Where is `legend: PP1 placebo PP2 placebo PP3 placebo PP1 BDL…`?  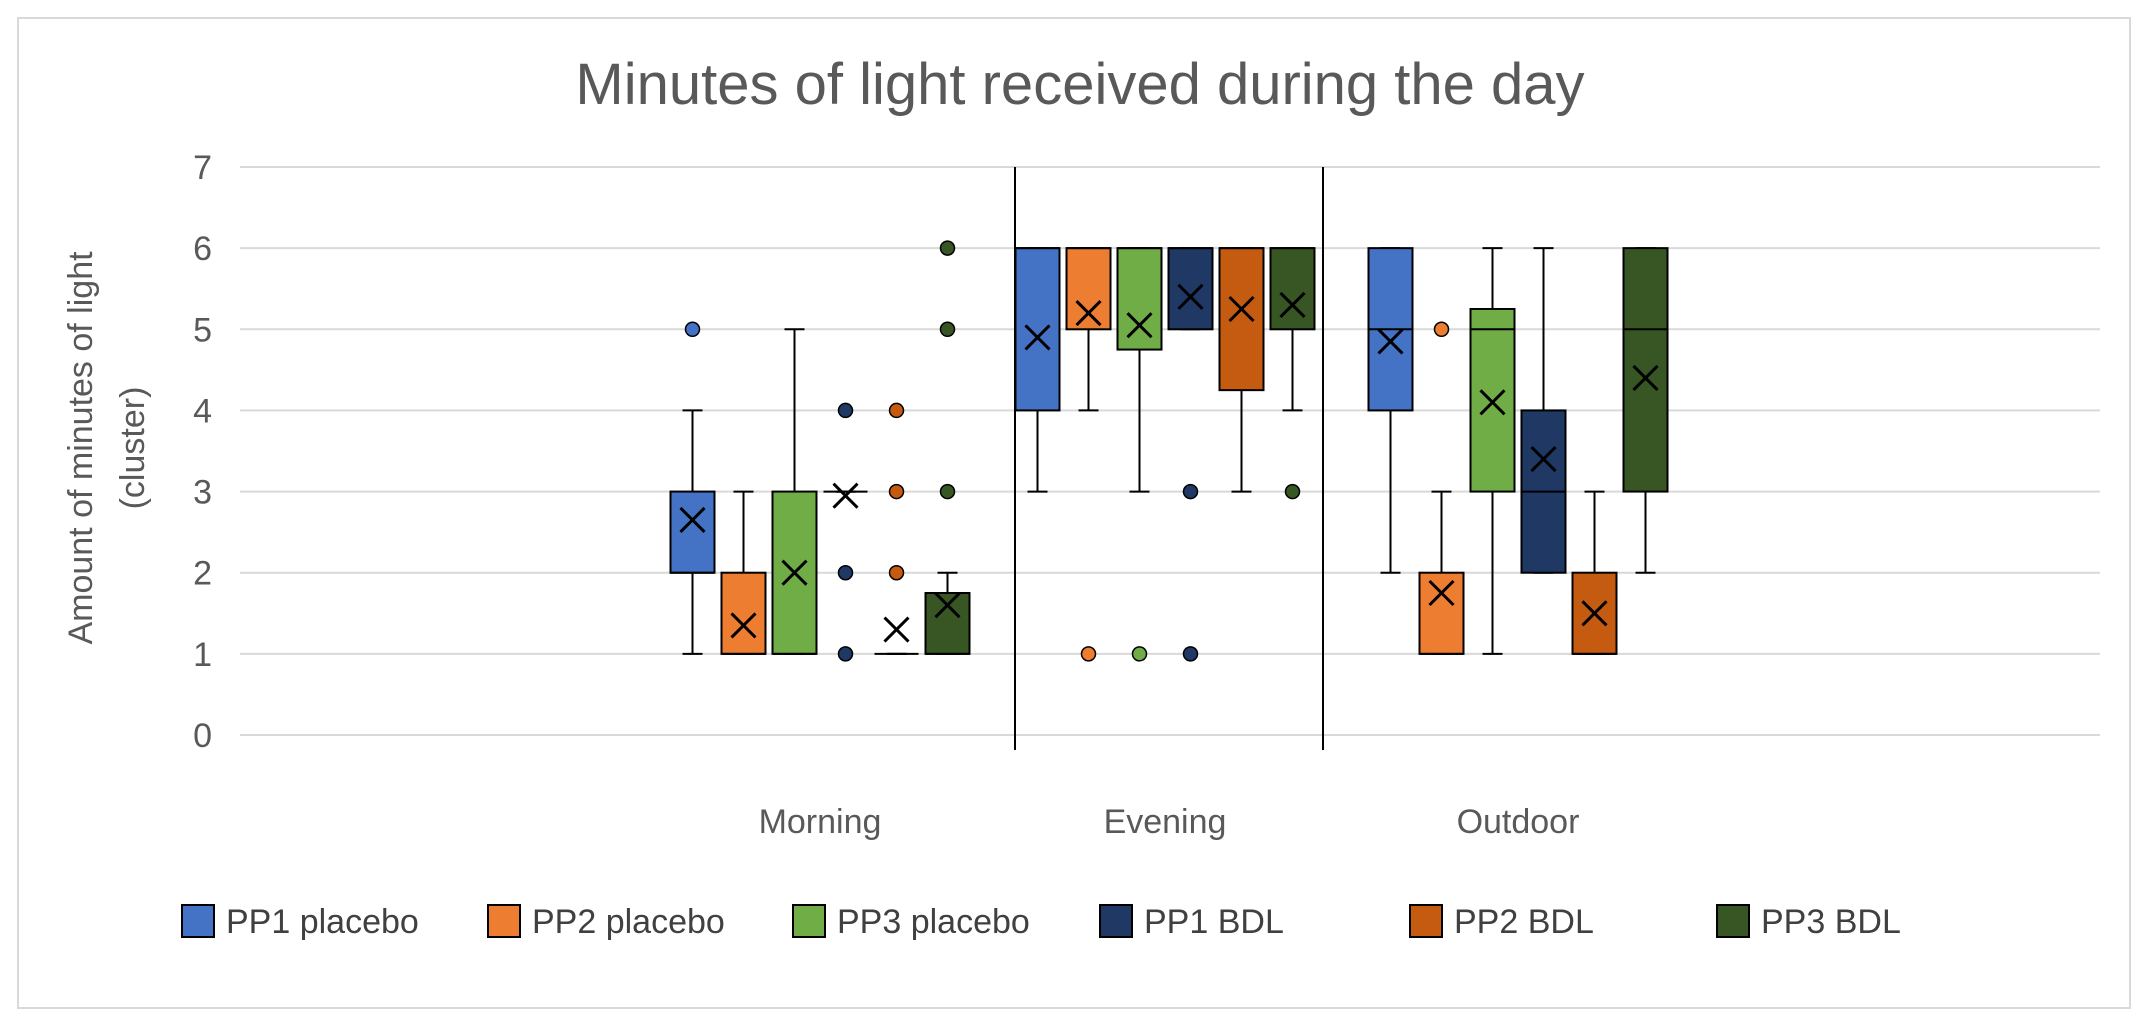
legend: PP1 placebo PP2 placebo PP3 placebo PP1 BDL… is located at coordinates (1041, 922).